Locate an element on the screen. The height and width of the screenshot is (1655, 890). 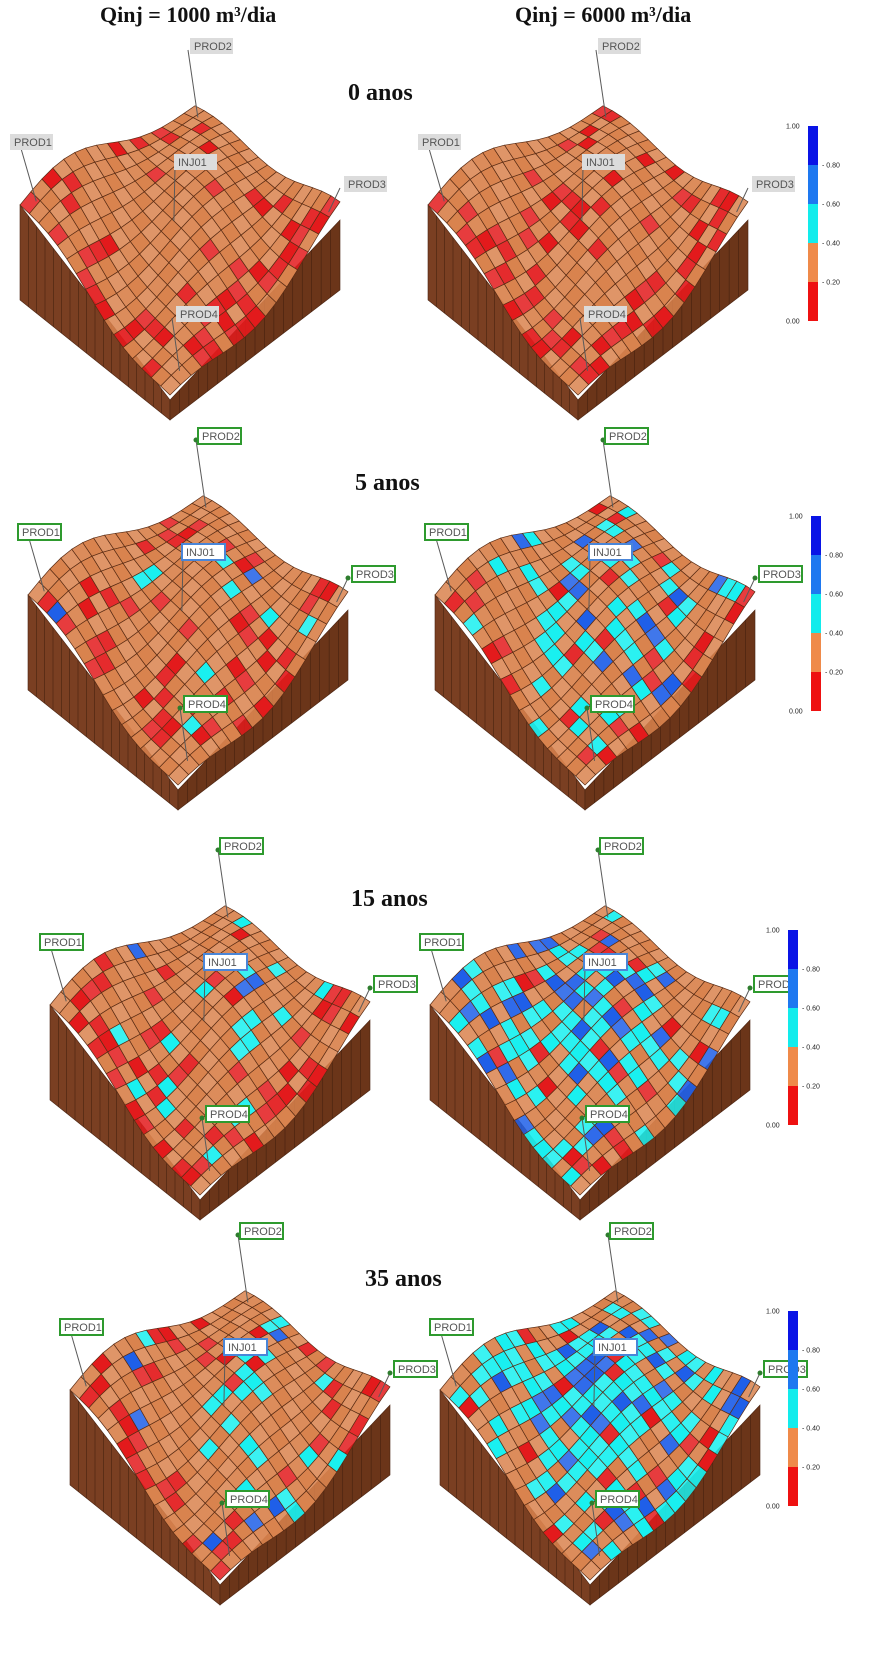
reservoir-panel-0-right: PROD2 PROD1 PROD3 INJ01 PROD4 is located at coordinates (608, 230).